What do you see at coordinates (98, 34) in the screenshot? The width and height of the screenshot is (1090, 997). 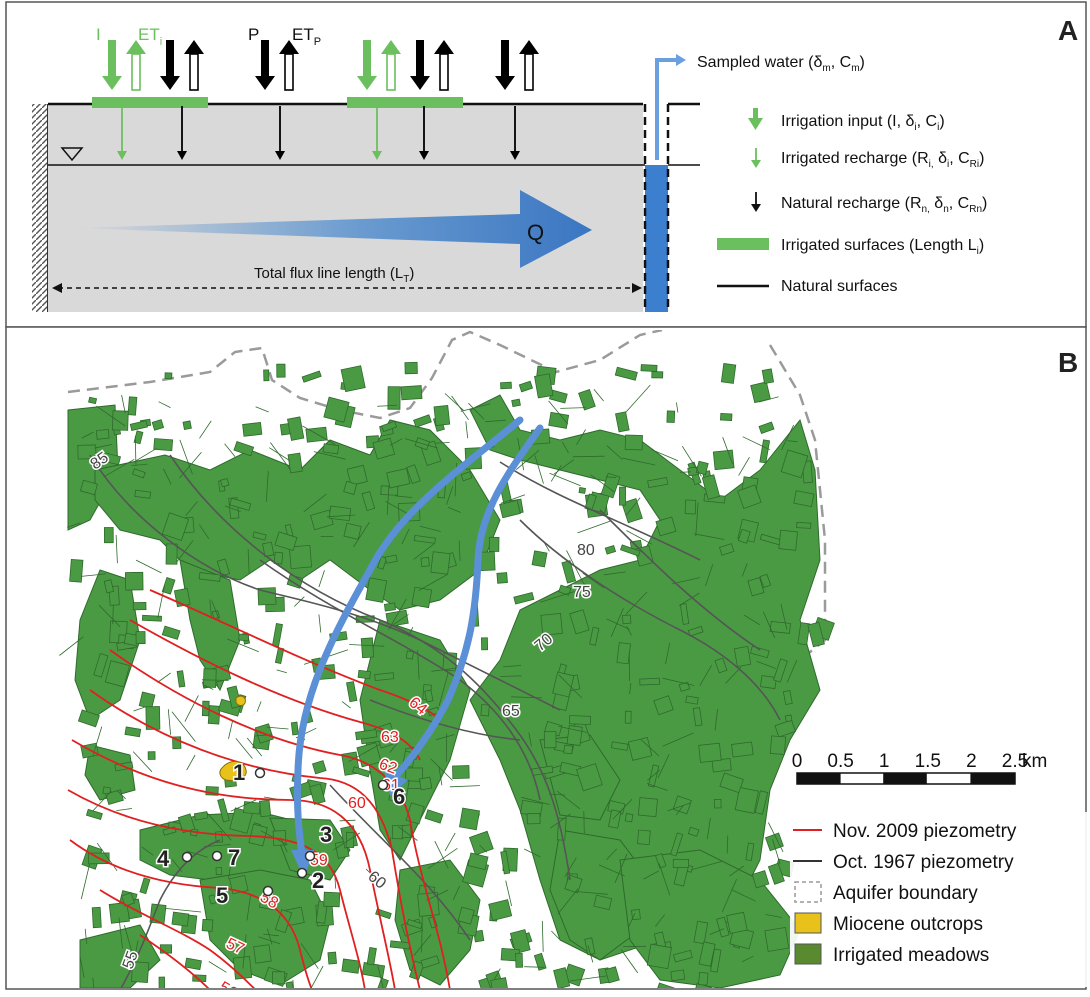 I see `irrigation-label: I` at bounding box center [98, 34].